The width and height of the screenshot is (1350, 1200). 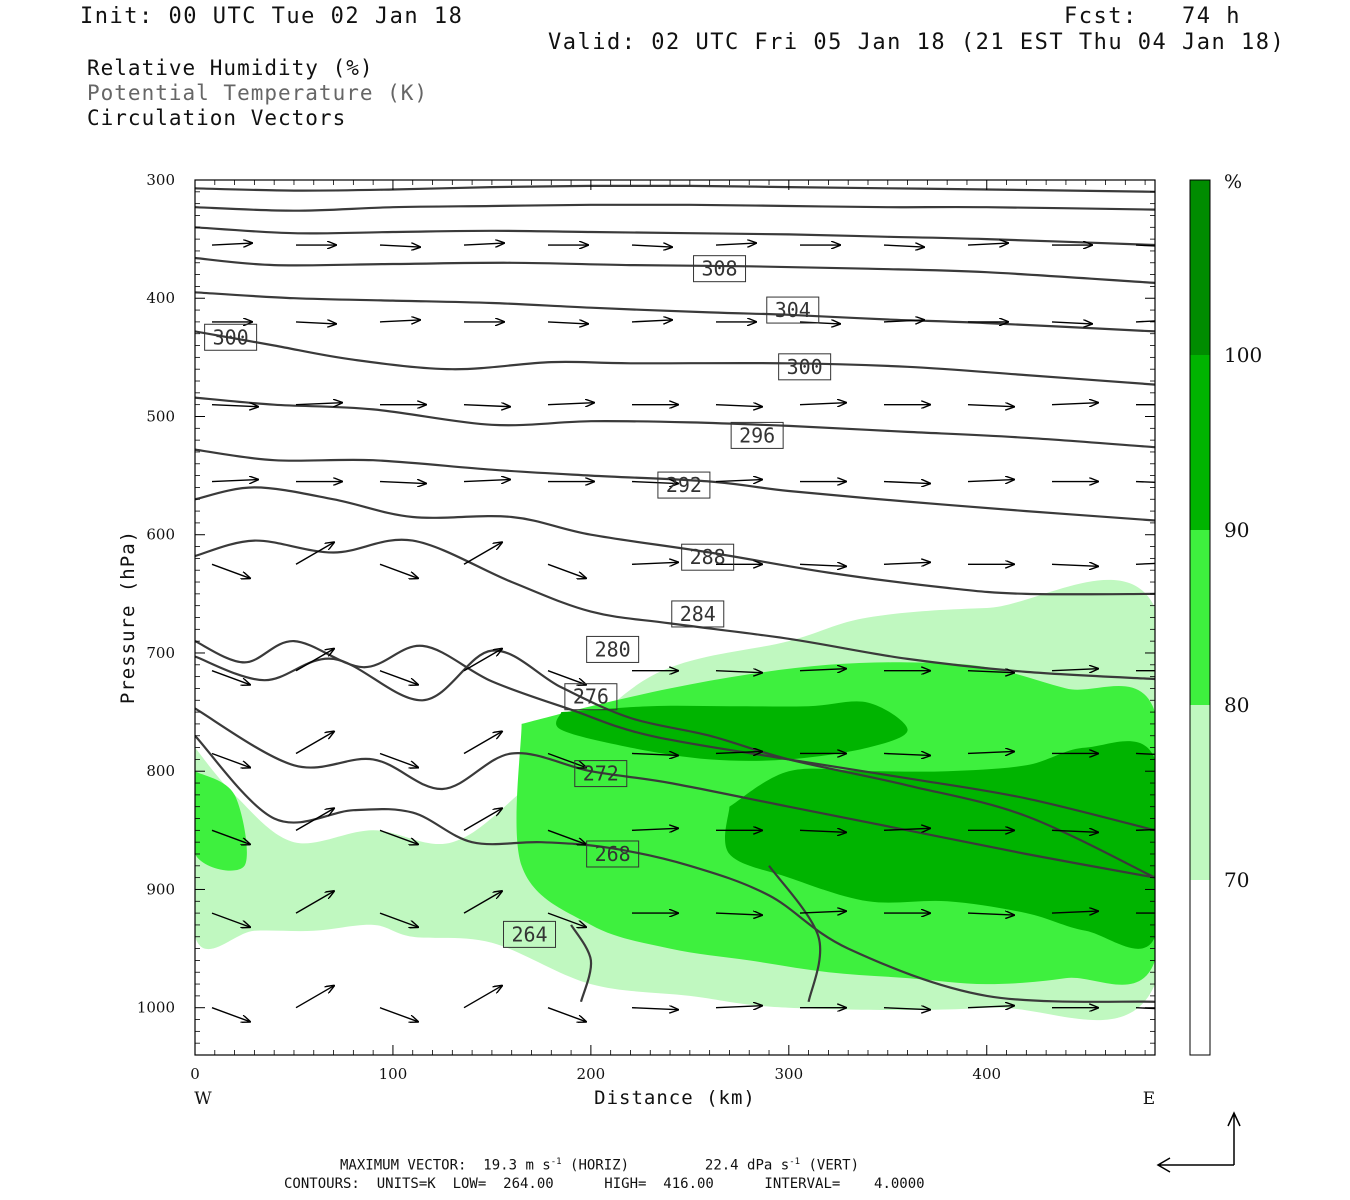 What do you see at coordinates (556, 1162) in the screenshot?
I see `max-vector-horiz-exponent: -1` at bounding box center [556, 1162].